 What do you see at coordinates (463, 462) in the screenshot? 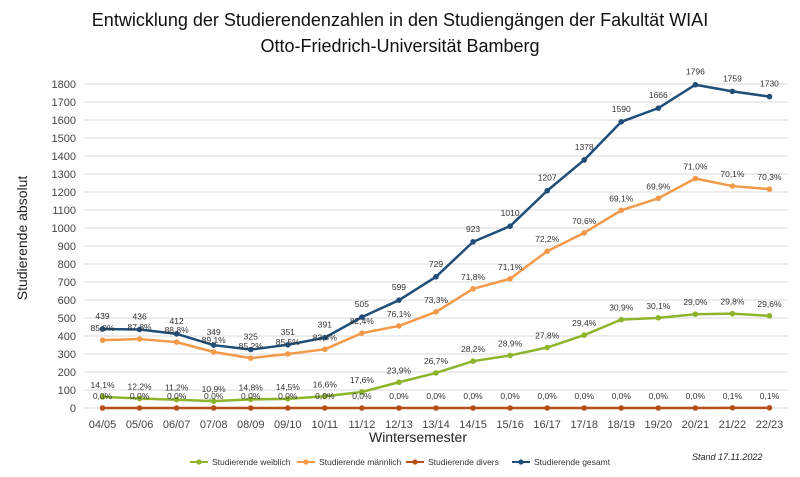
I see `legend-label: Studierende divers` at bounding box center [463, 462].